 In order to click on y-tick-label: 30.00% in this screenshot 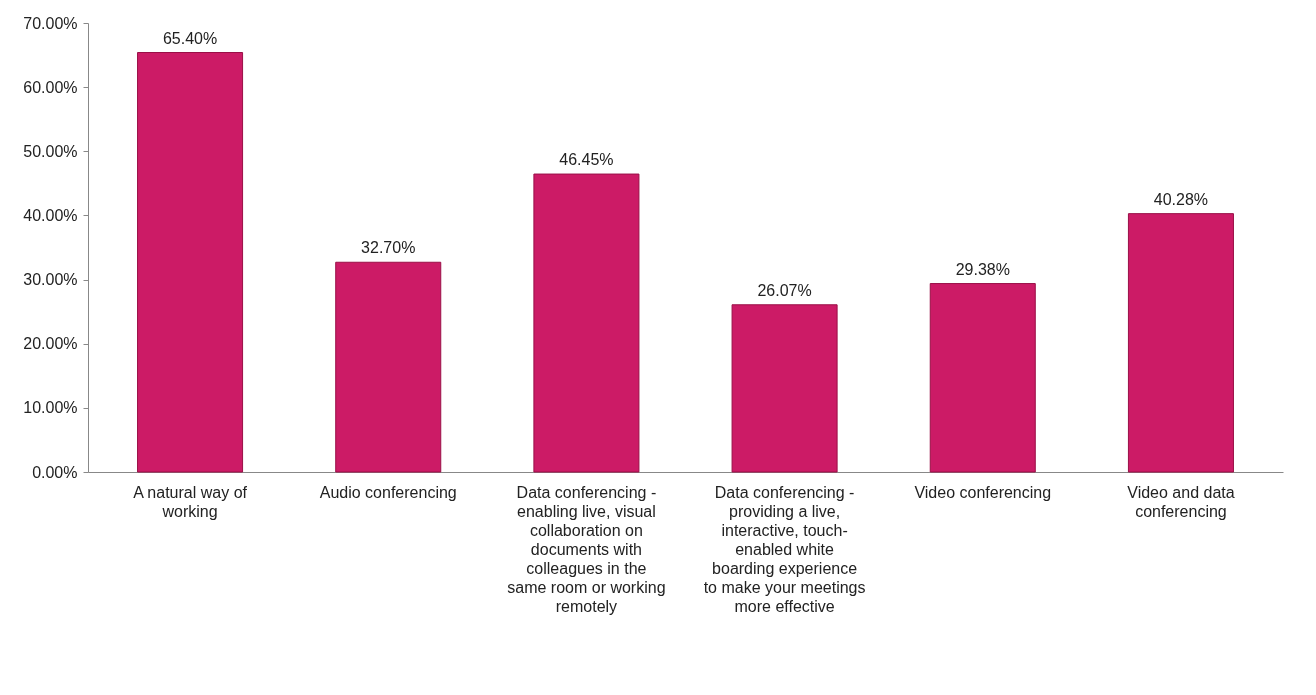, I will do `click(50, 280)`.